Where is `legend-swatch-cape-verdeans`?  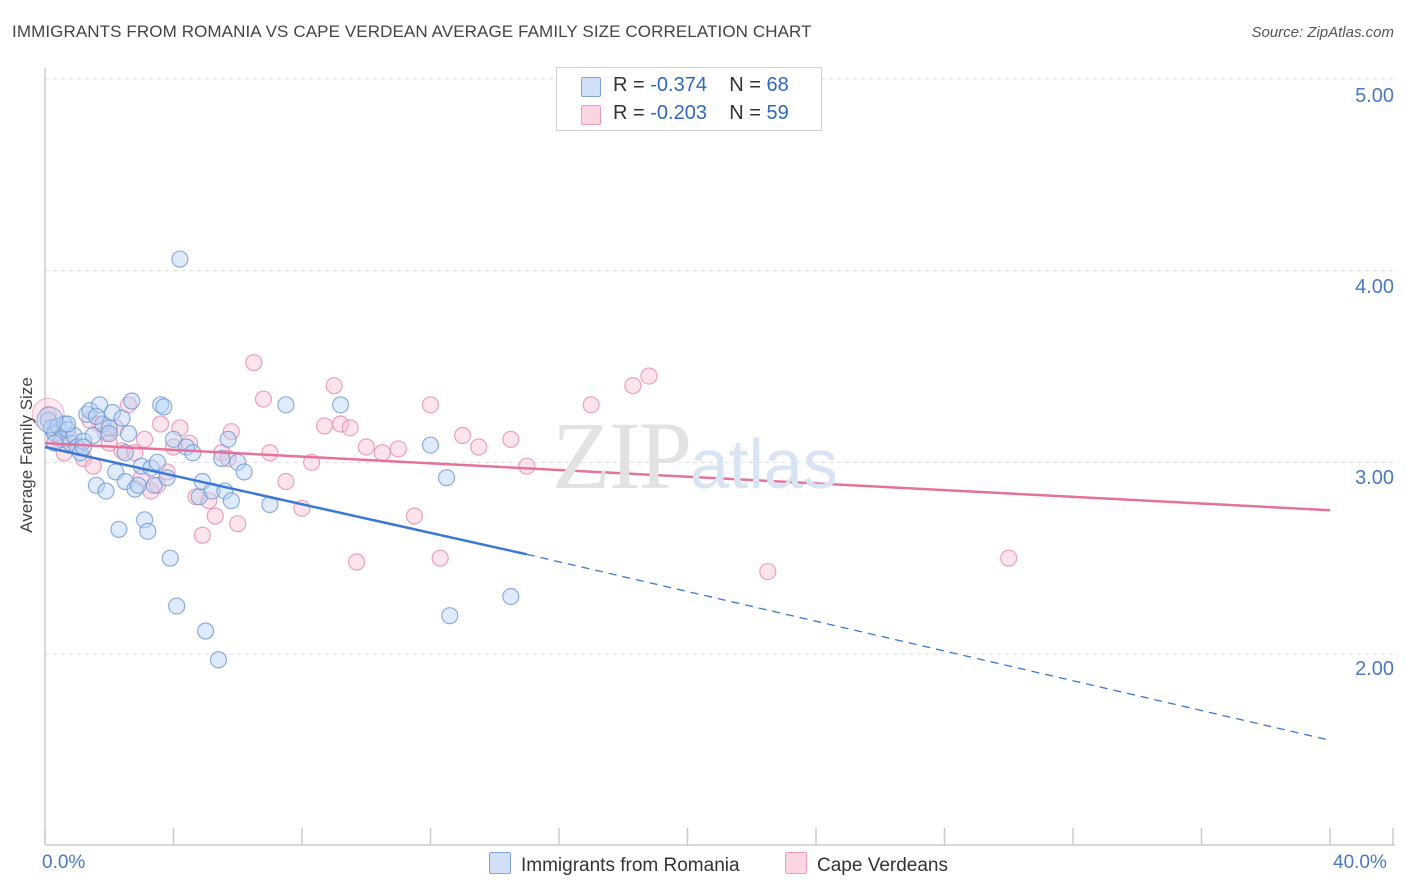 legend-swatch-cape-verdeans is located at coordinates (796, 863).